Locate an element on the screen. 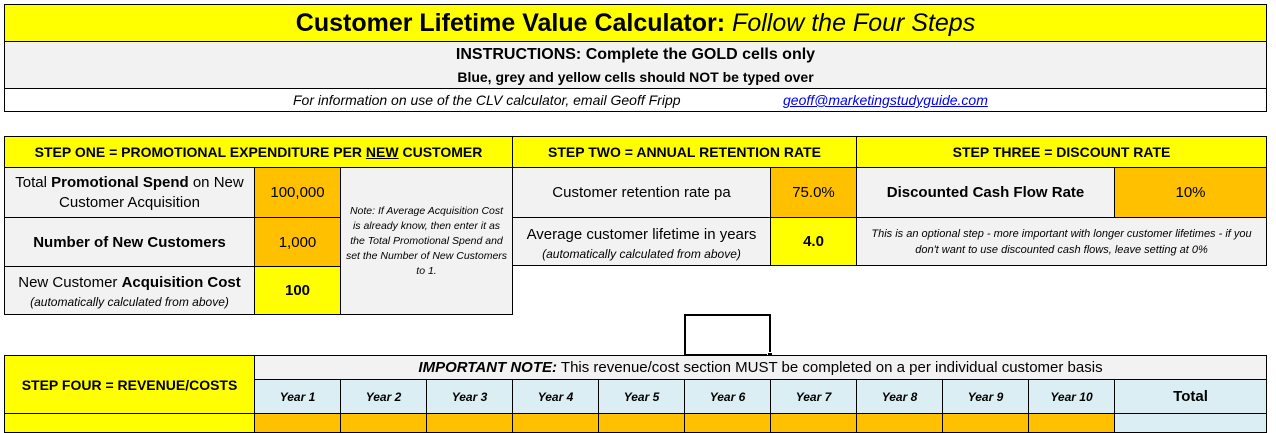 This screenshot has height=433, width=1276. promo-spend-label-post: on New Customer Acquisition is located at coordinates (151, 192).